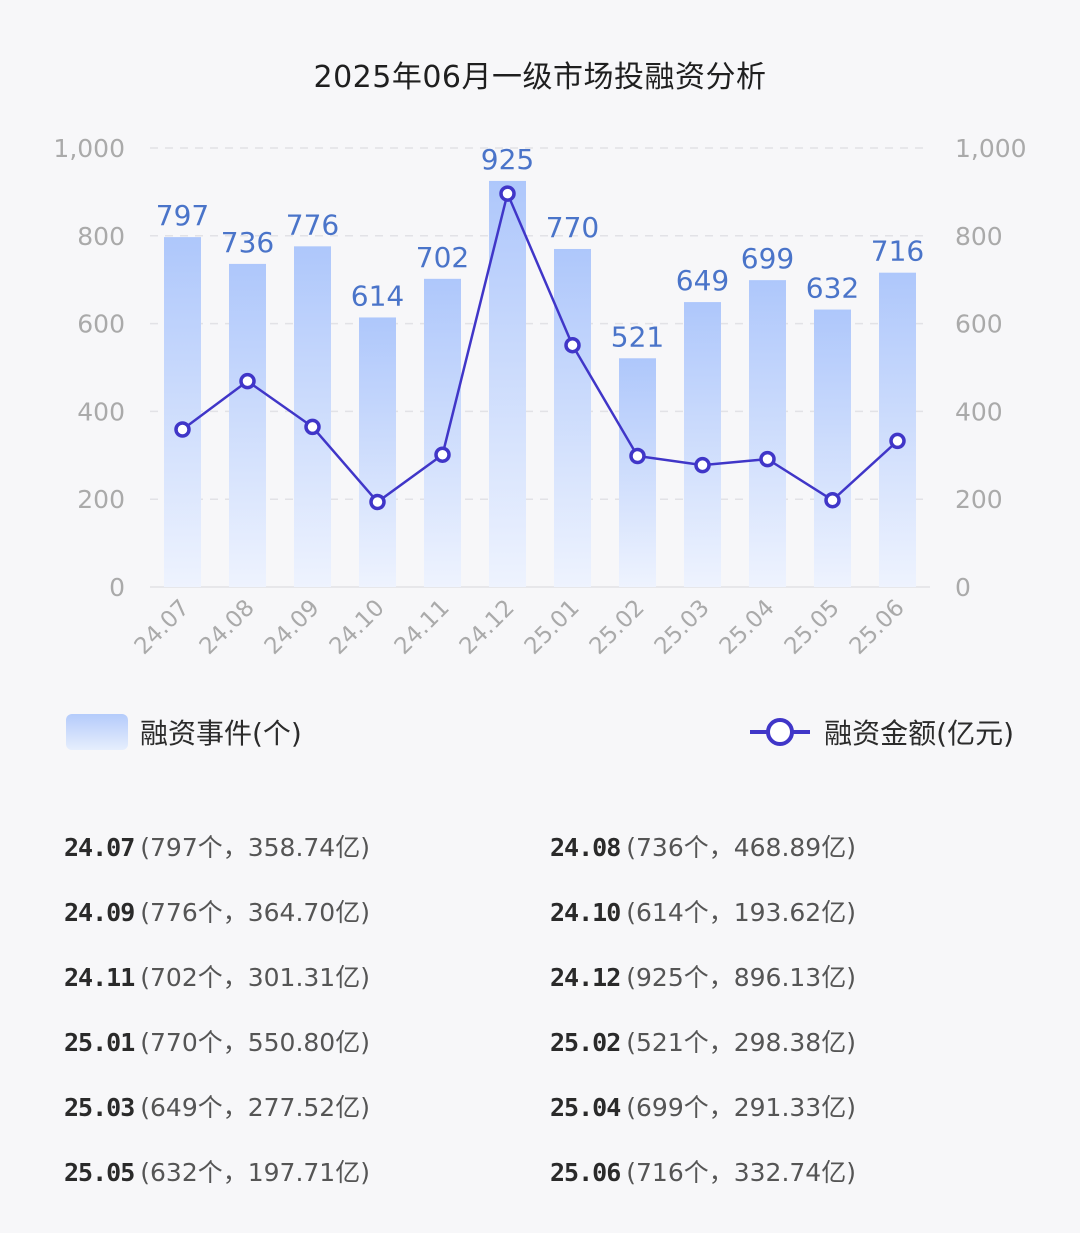  What do you see at coordinates (741, 977) in the screenshot?
I see `summary-detail: (925个，896.13亿)` at bounding box center [741, 977].